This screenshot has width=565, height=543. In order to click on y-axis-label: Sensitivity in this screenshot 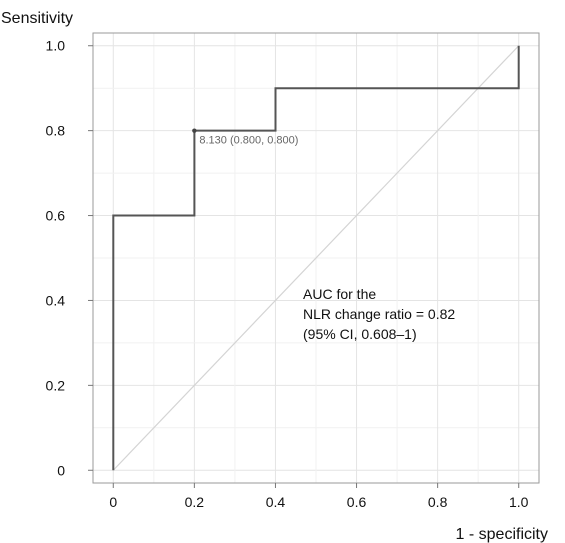, I will do `click(37, 18)`.